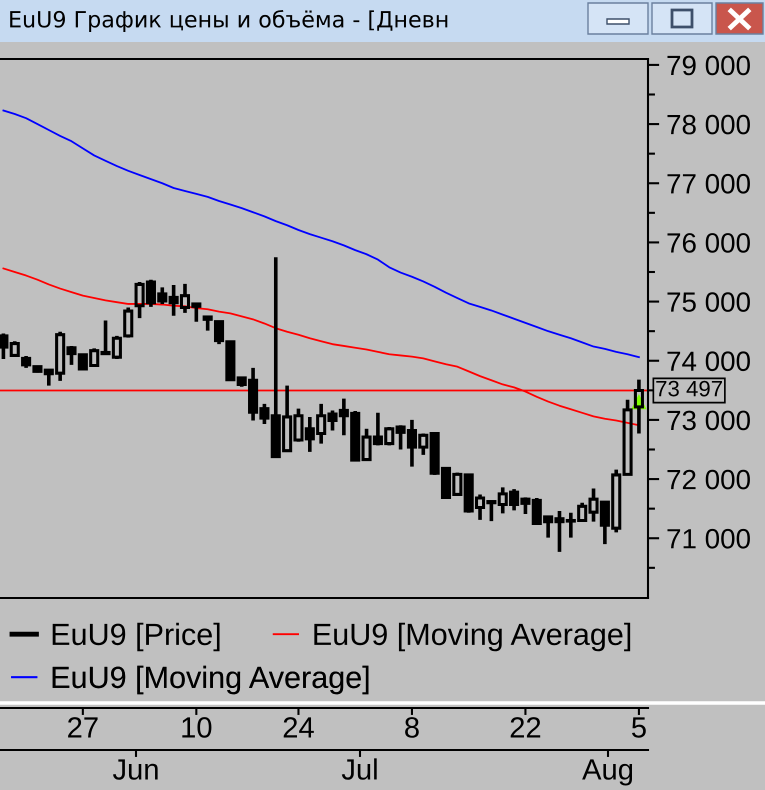 Image resolution: width=765 pixels, height=790 pixels. I want to click on x-tick-label: 24, so click(299, 727).